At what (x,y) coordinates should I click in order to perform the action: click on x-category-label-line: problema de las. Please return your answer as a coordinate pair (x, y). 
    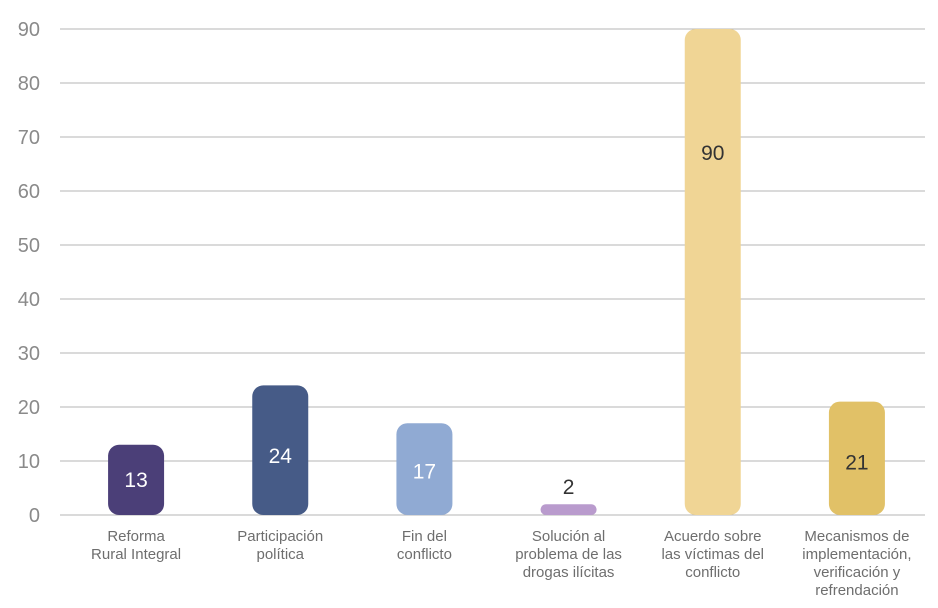
    Looking at the image, I should click on (568, 554).